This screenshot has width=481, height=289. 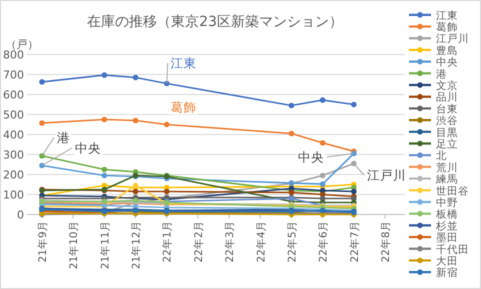 What do you see at coordinates (386, 241) in the screenshot?
I see `x-tick-label: 22年8月` at bounding box center [386, 241].